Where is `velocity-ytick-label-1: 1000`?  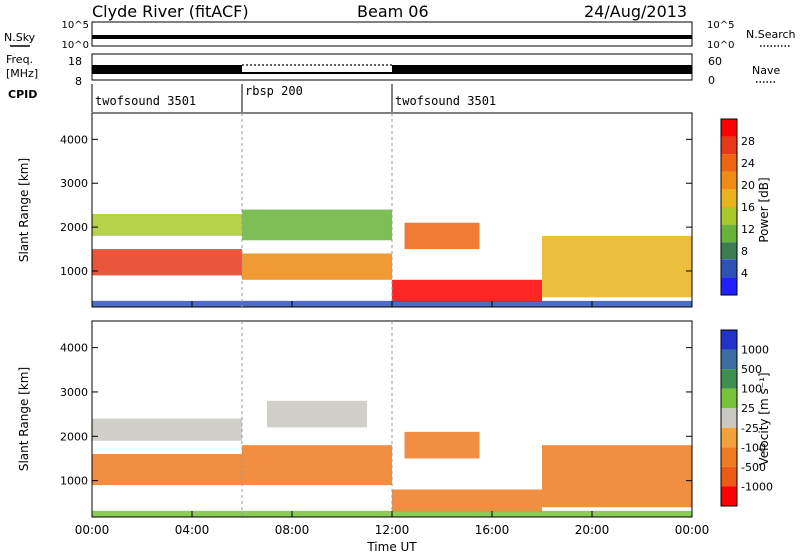
velocity-ytick-label-1: 1000 is located at coordinates (74, 481).